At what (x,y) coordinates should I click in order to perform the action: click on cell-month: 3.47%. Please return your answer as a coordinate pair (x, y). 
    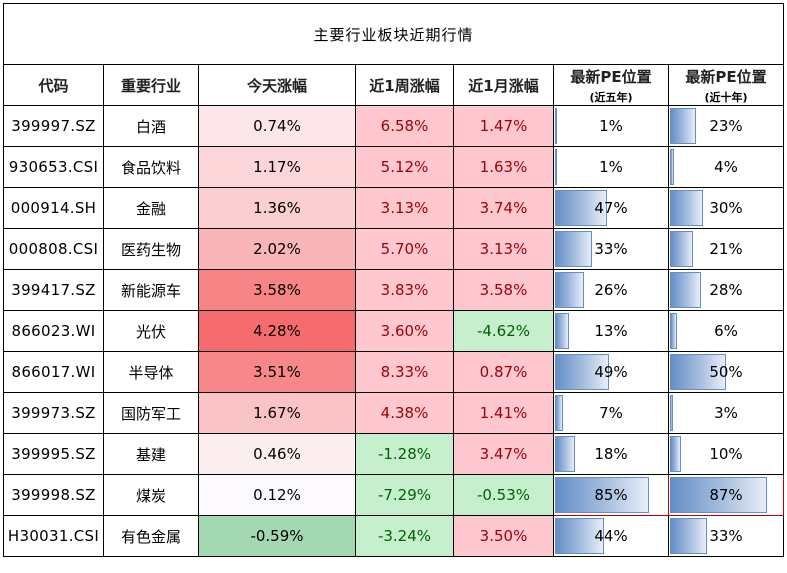
    Looking at the image, I should click on (503, 454).